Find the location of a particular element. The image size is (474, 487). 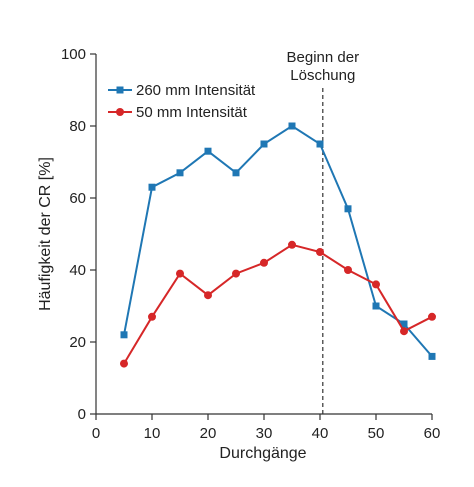

y-tick-label: 80 is located at coordinates (77, 126).